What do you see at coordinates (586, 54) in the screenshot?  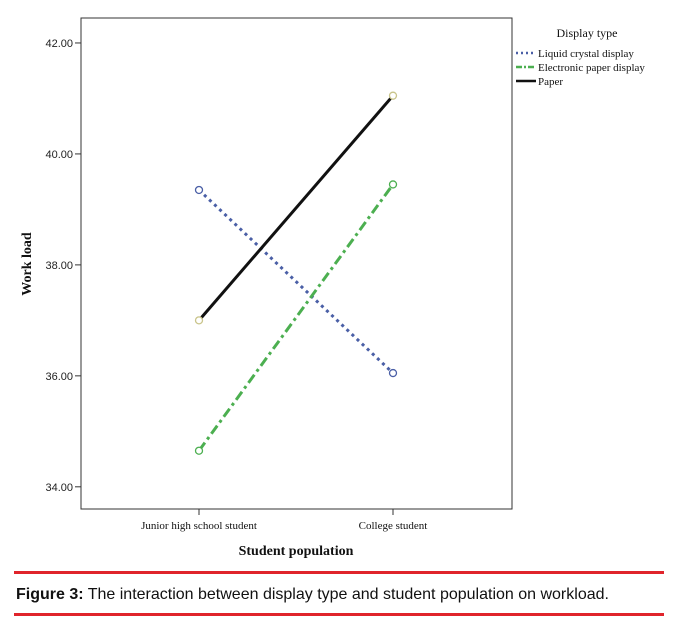 I see `legend-label: Liquid crystal display` at bounding box center [586, 54].